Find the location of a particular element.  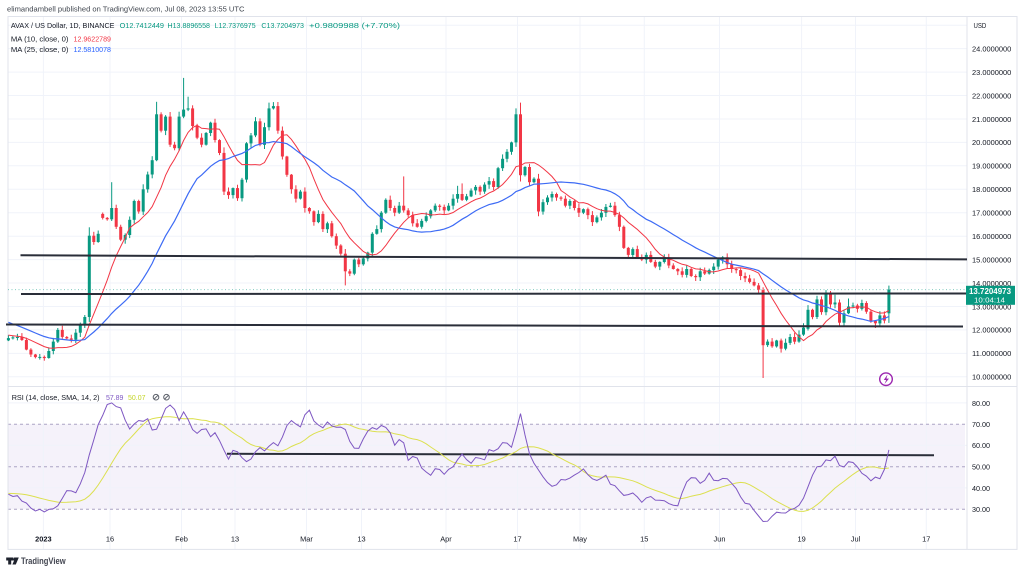

svg-text: 24.0000000 is located at coordinates (991, 48).